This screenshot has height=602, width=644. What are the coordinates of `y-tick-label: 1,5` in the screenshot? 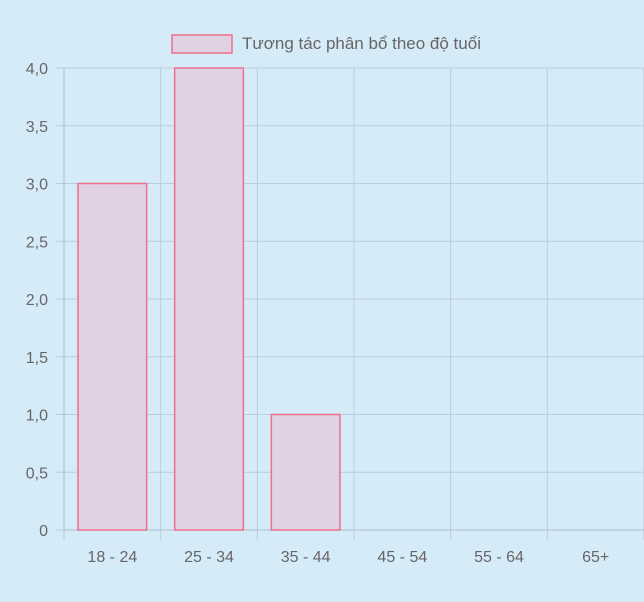 It's located at (37, 358).